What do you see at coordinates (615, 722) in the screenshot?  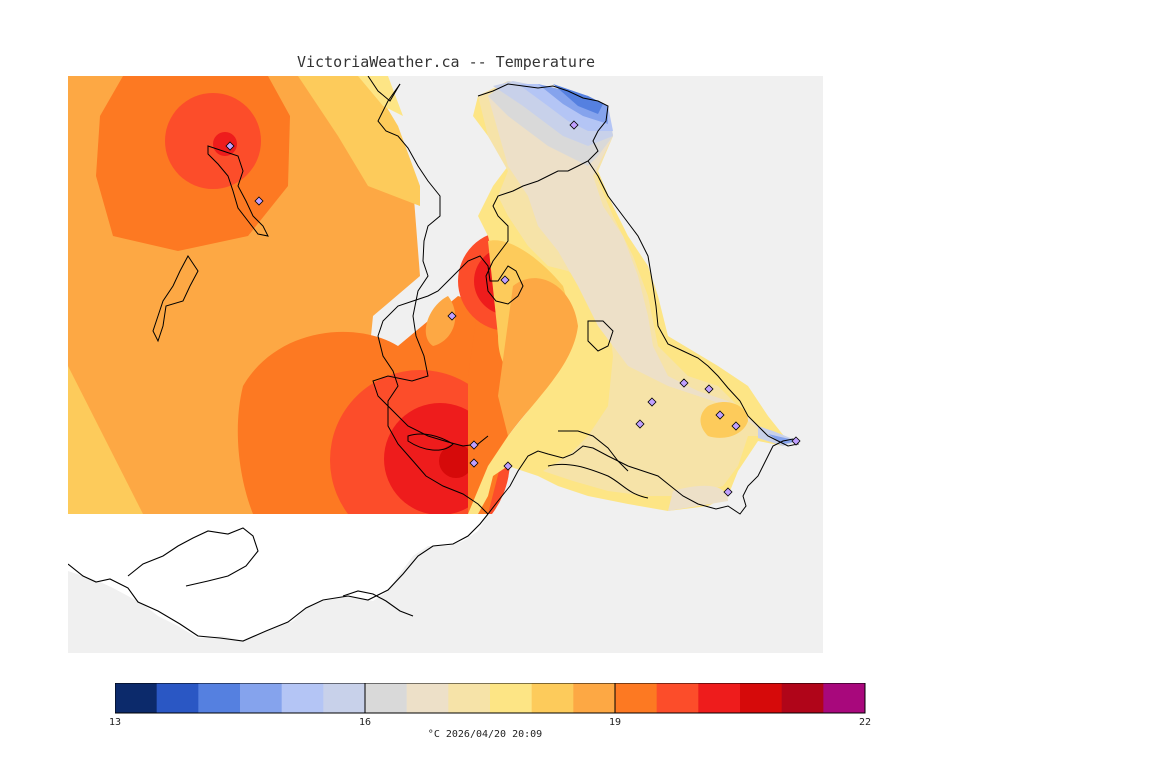 I see `scale-tick-label: 19` at bounding box center [615, 722].